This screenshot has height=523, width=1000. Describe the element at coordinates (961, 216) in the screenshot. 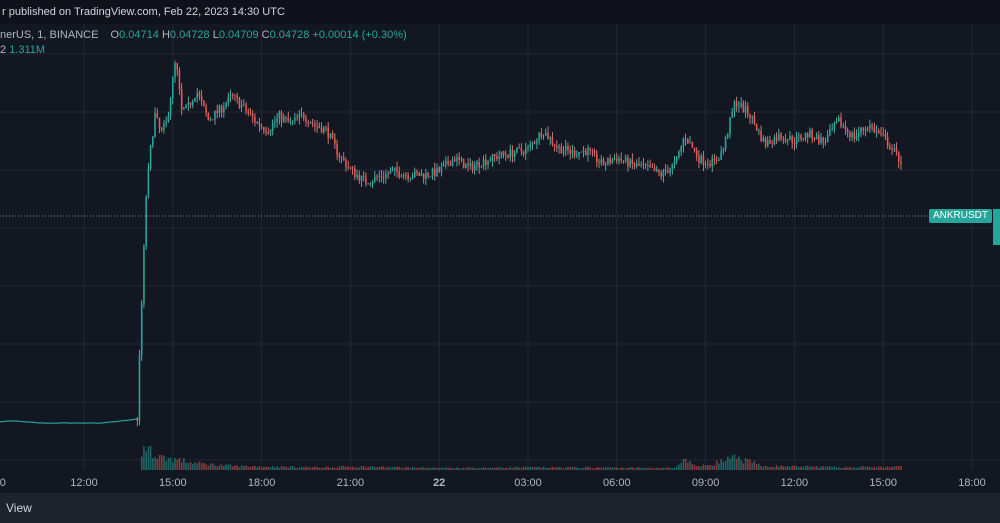

I see `last-price-marker: ANKRUSDT` at that location.